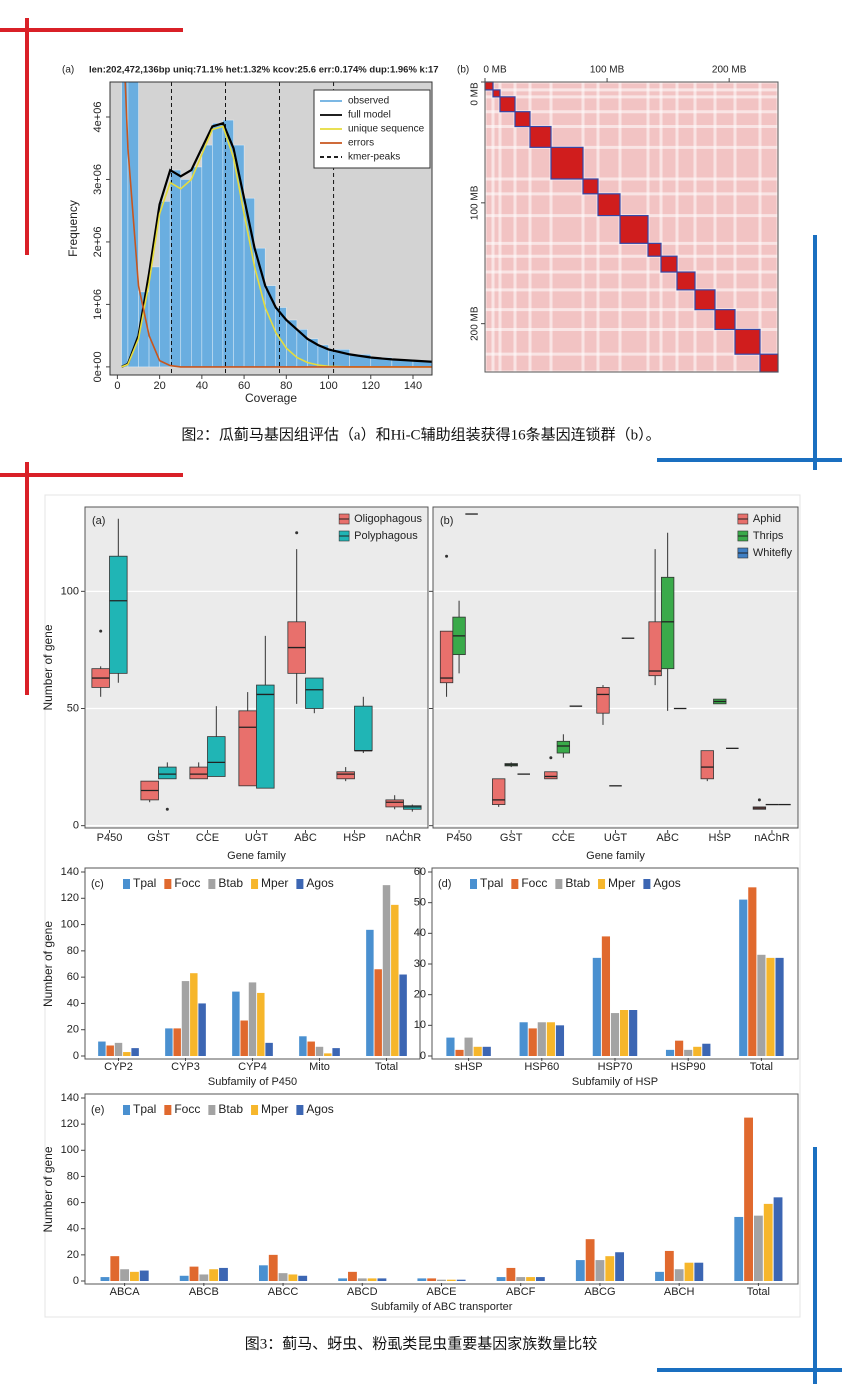 The height and width of the screenshot is (1394, 842). I want to click on y-tick-label: 40, so click(73, 1229).